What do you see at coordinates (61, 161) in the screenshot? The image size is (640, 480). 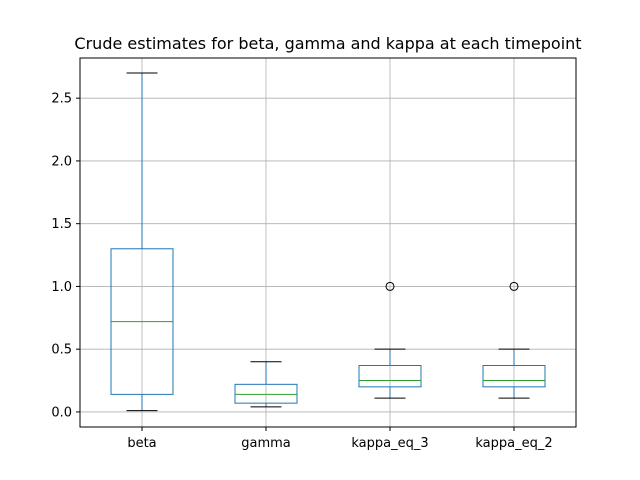 I see `y-tick-label: 2.0` at bounding box center [61, 161].